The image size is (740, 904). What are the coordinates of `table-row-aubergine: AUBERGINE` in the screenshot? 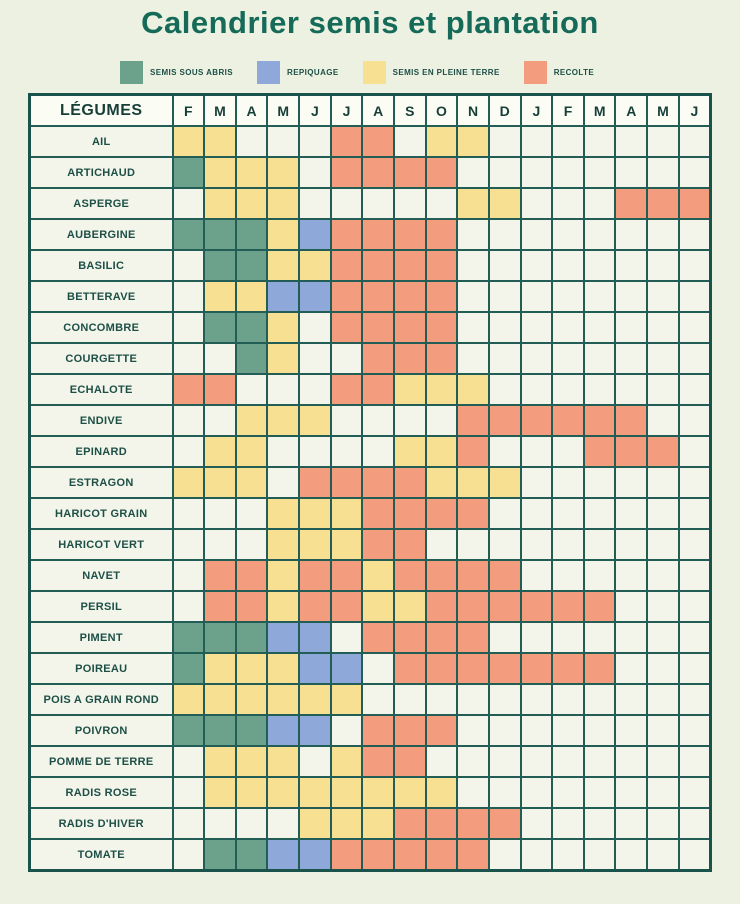 It's located at (370, 234).